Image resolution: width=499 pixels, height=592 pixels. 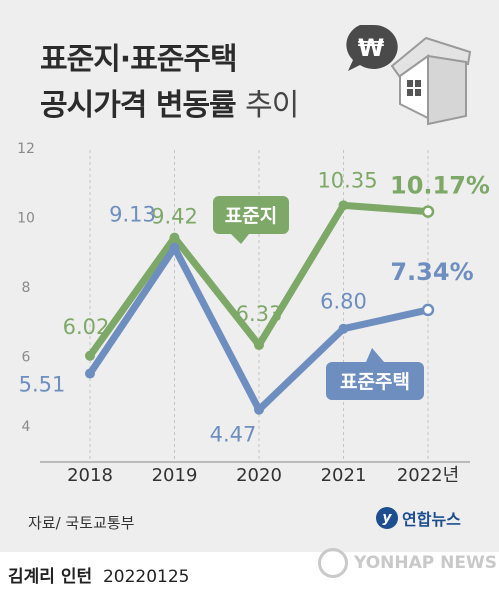 I want to click on publisher-name: 연합뉴스, so click(x=431, y=519).